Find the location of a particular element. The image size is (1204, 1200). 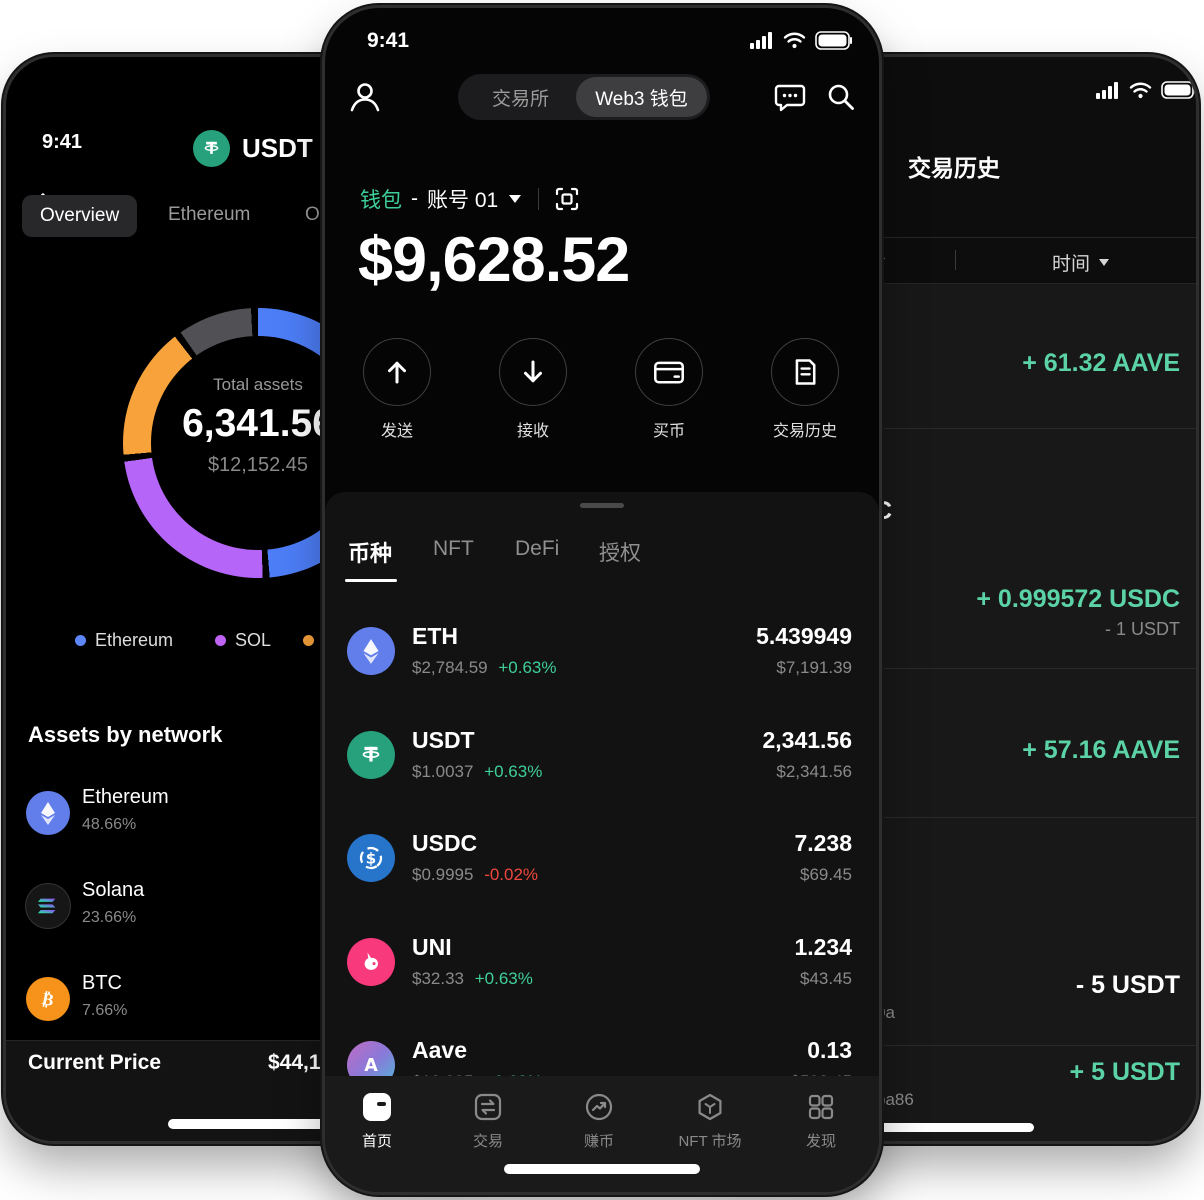

time-filter-label: 时间 is located at coordinates (1071, 264).